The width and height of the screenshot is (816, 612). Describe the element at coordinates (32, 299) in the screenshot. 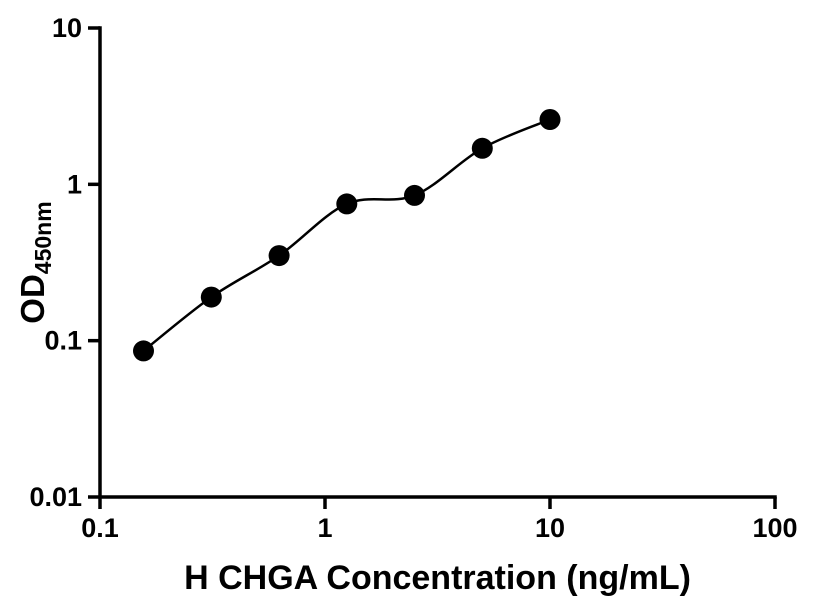

I see `y-axis-label-main: OD` at that location.